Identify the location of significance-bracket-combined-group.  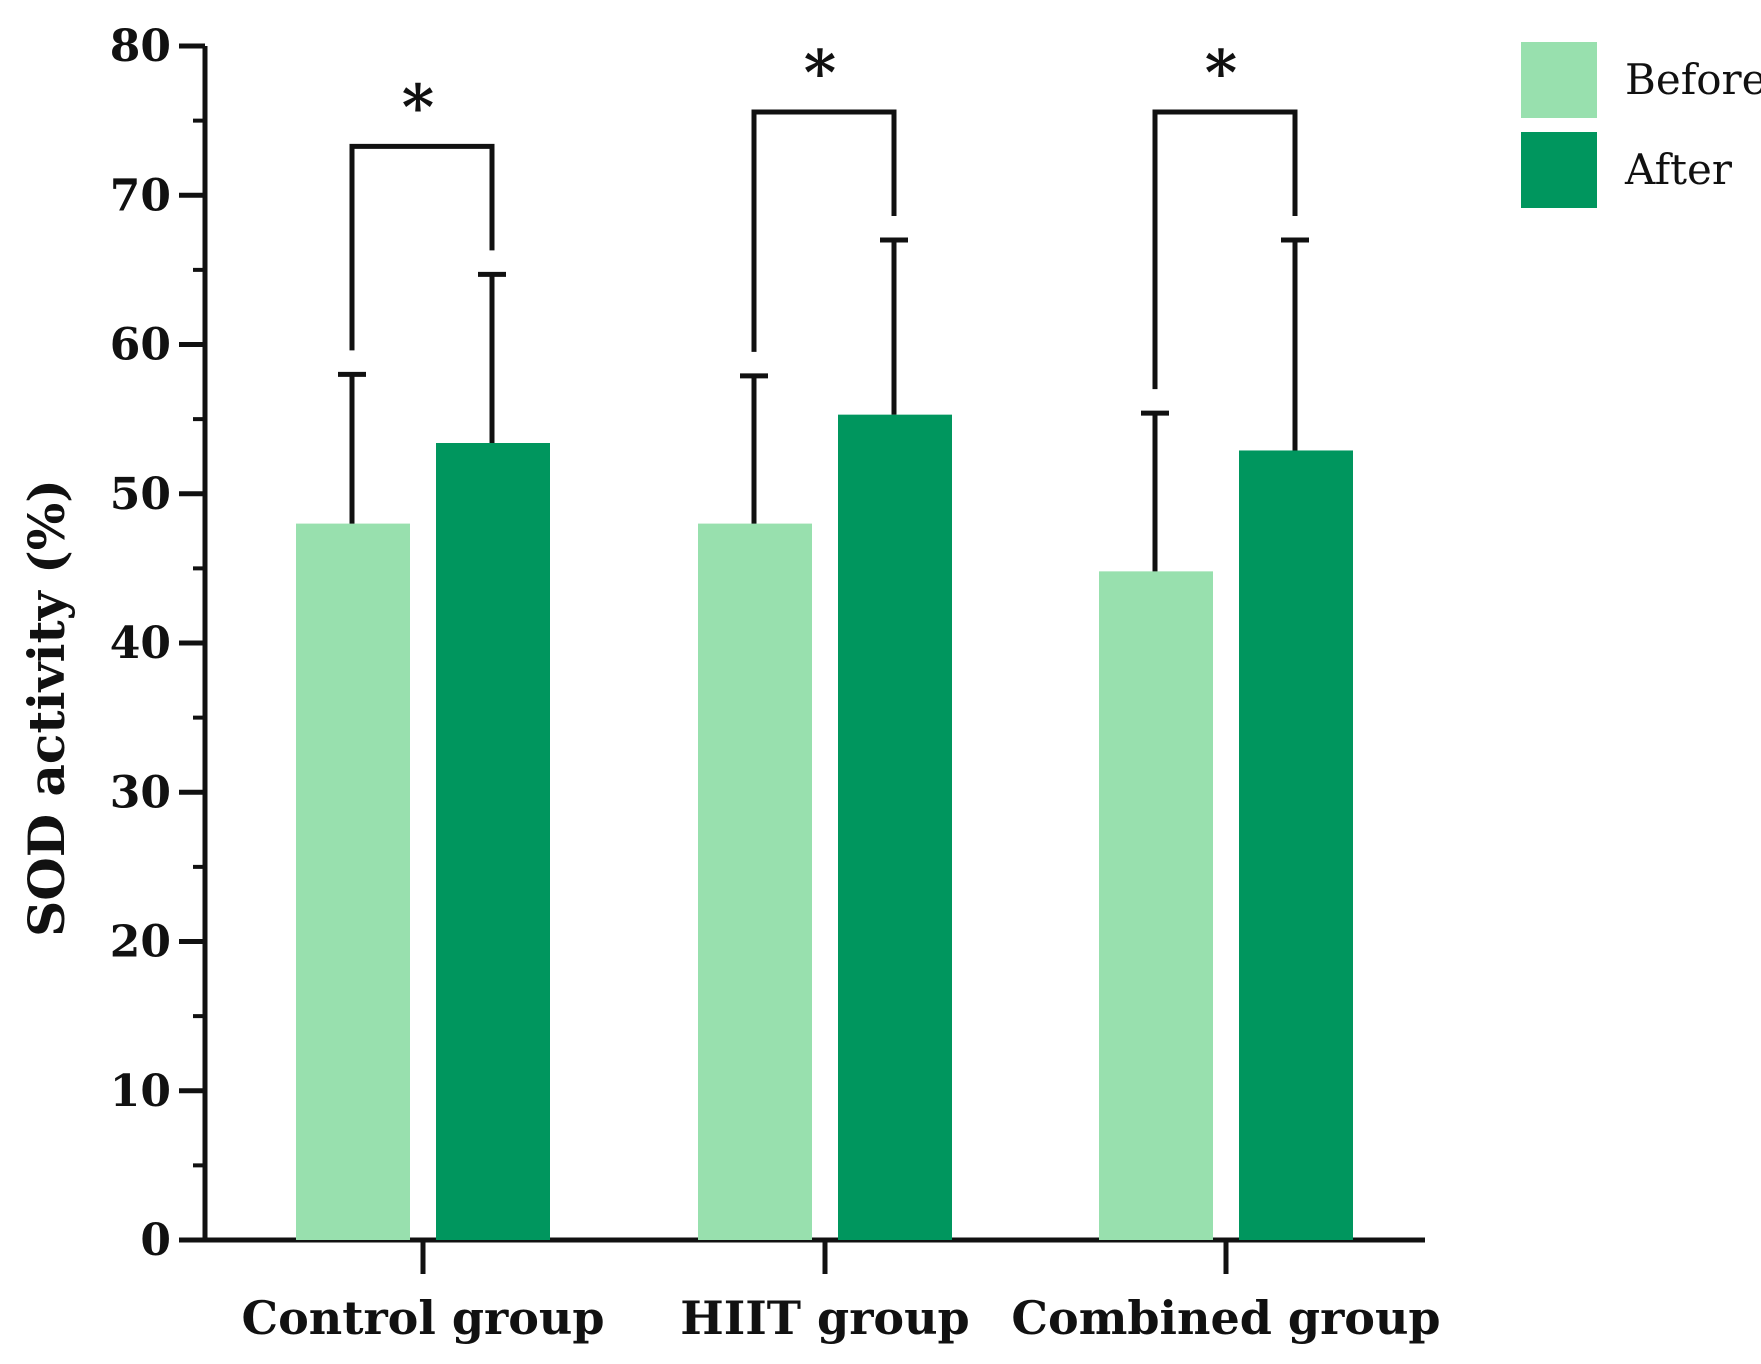
(1225, 249).